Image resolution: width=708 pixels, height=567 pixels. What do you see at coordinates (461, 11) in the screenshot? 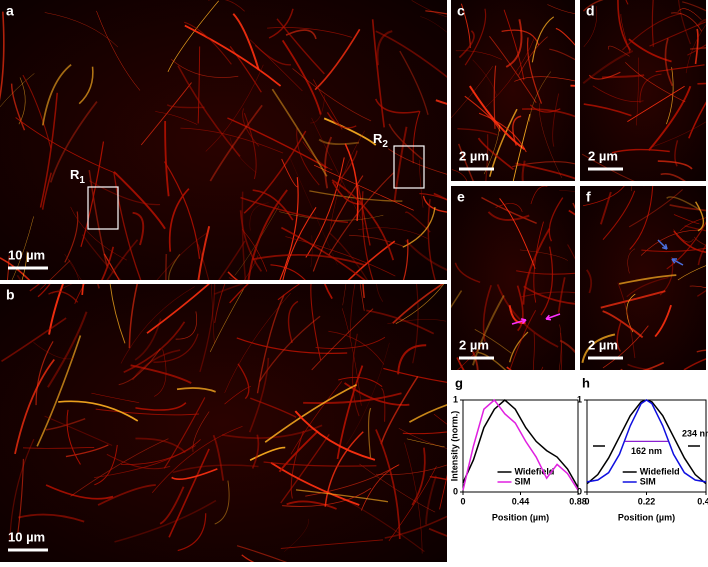
I see `panel-label: c` at bounding box center [461, 11].